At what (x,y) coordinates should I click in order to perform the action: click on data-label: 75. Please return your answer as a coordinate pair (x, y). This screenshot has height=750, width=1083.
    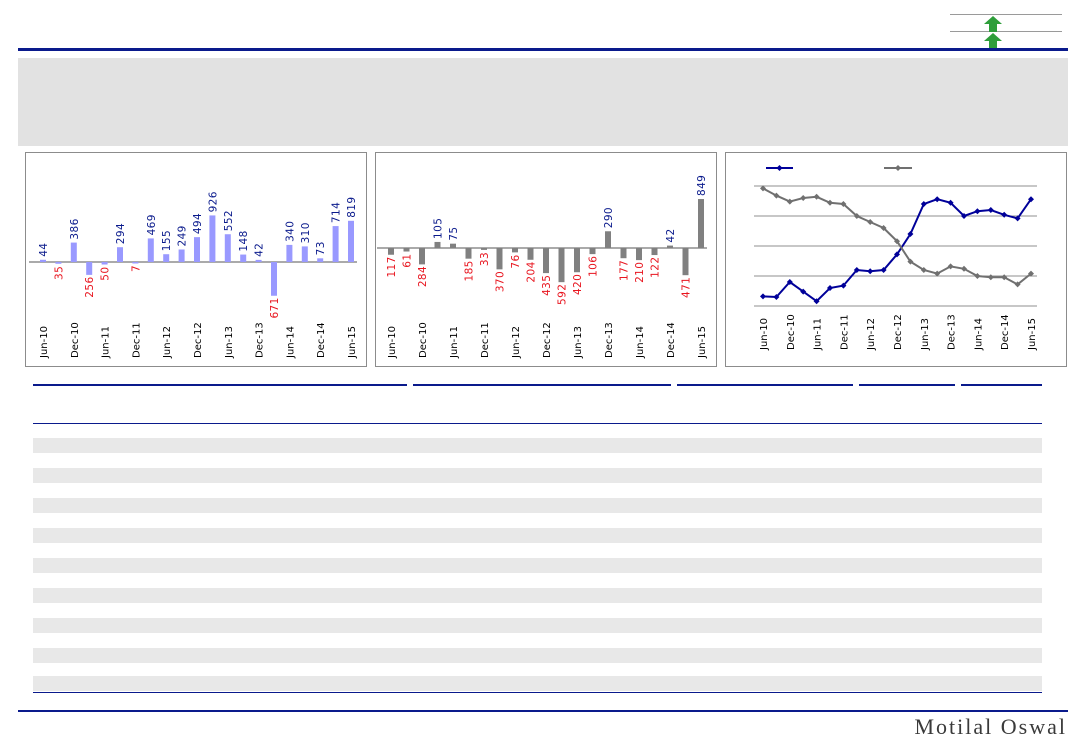
    Looking at the image, I should click on (454, 234).